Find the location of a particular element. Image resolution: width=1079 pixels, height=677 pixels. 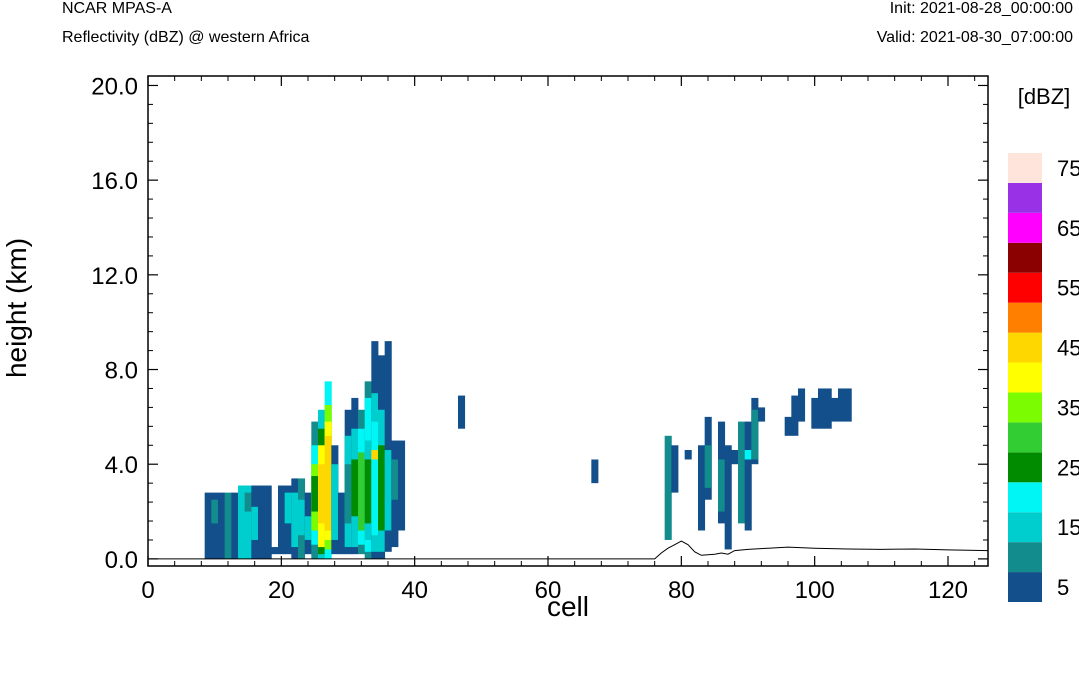

terrain-layer is located at coordinates (568, 550).